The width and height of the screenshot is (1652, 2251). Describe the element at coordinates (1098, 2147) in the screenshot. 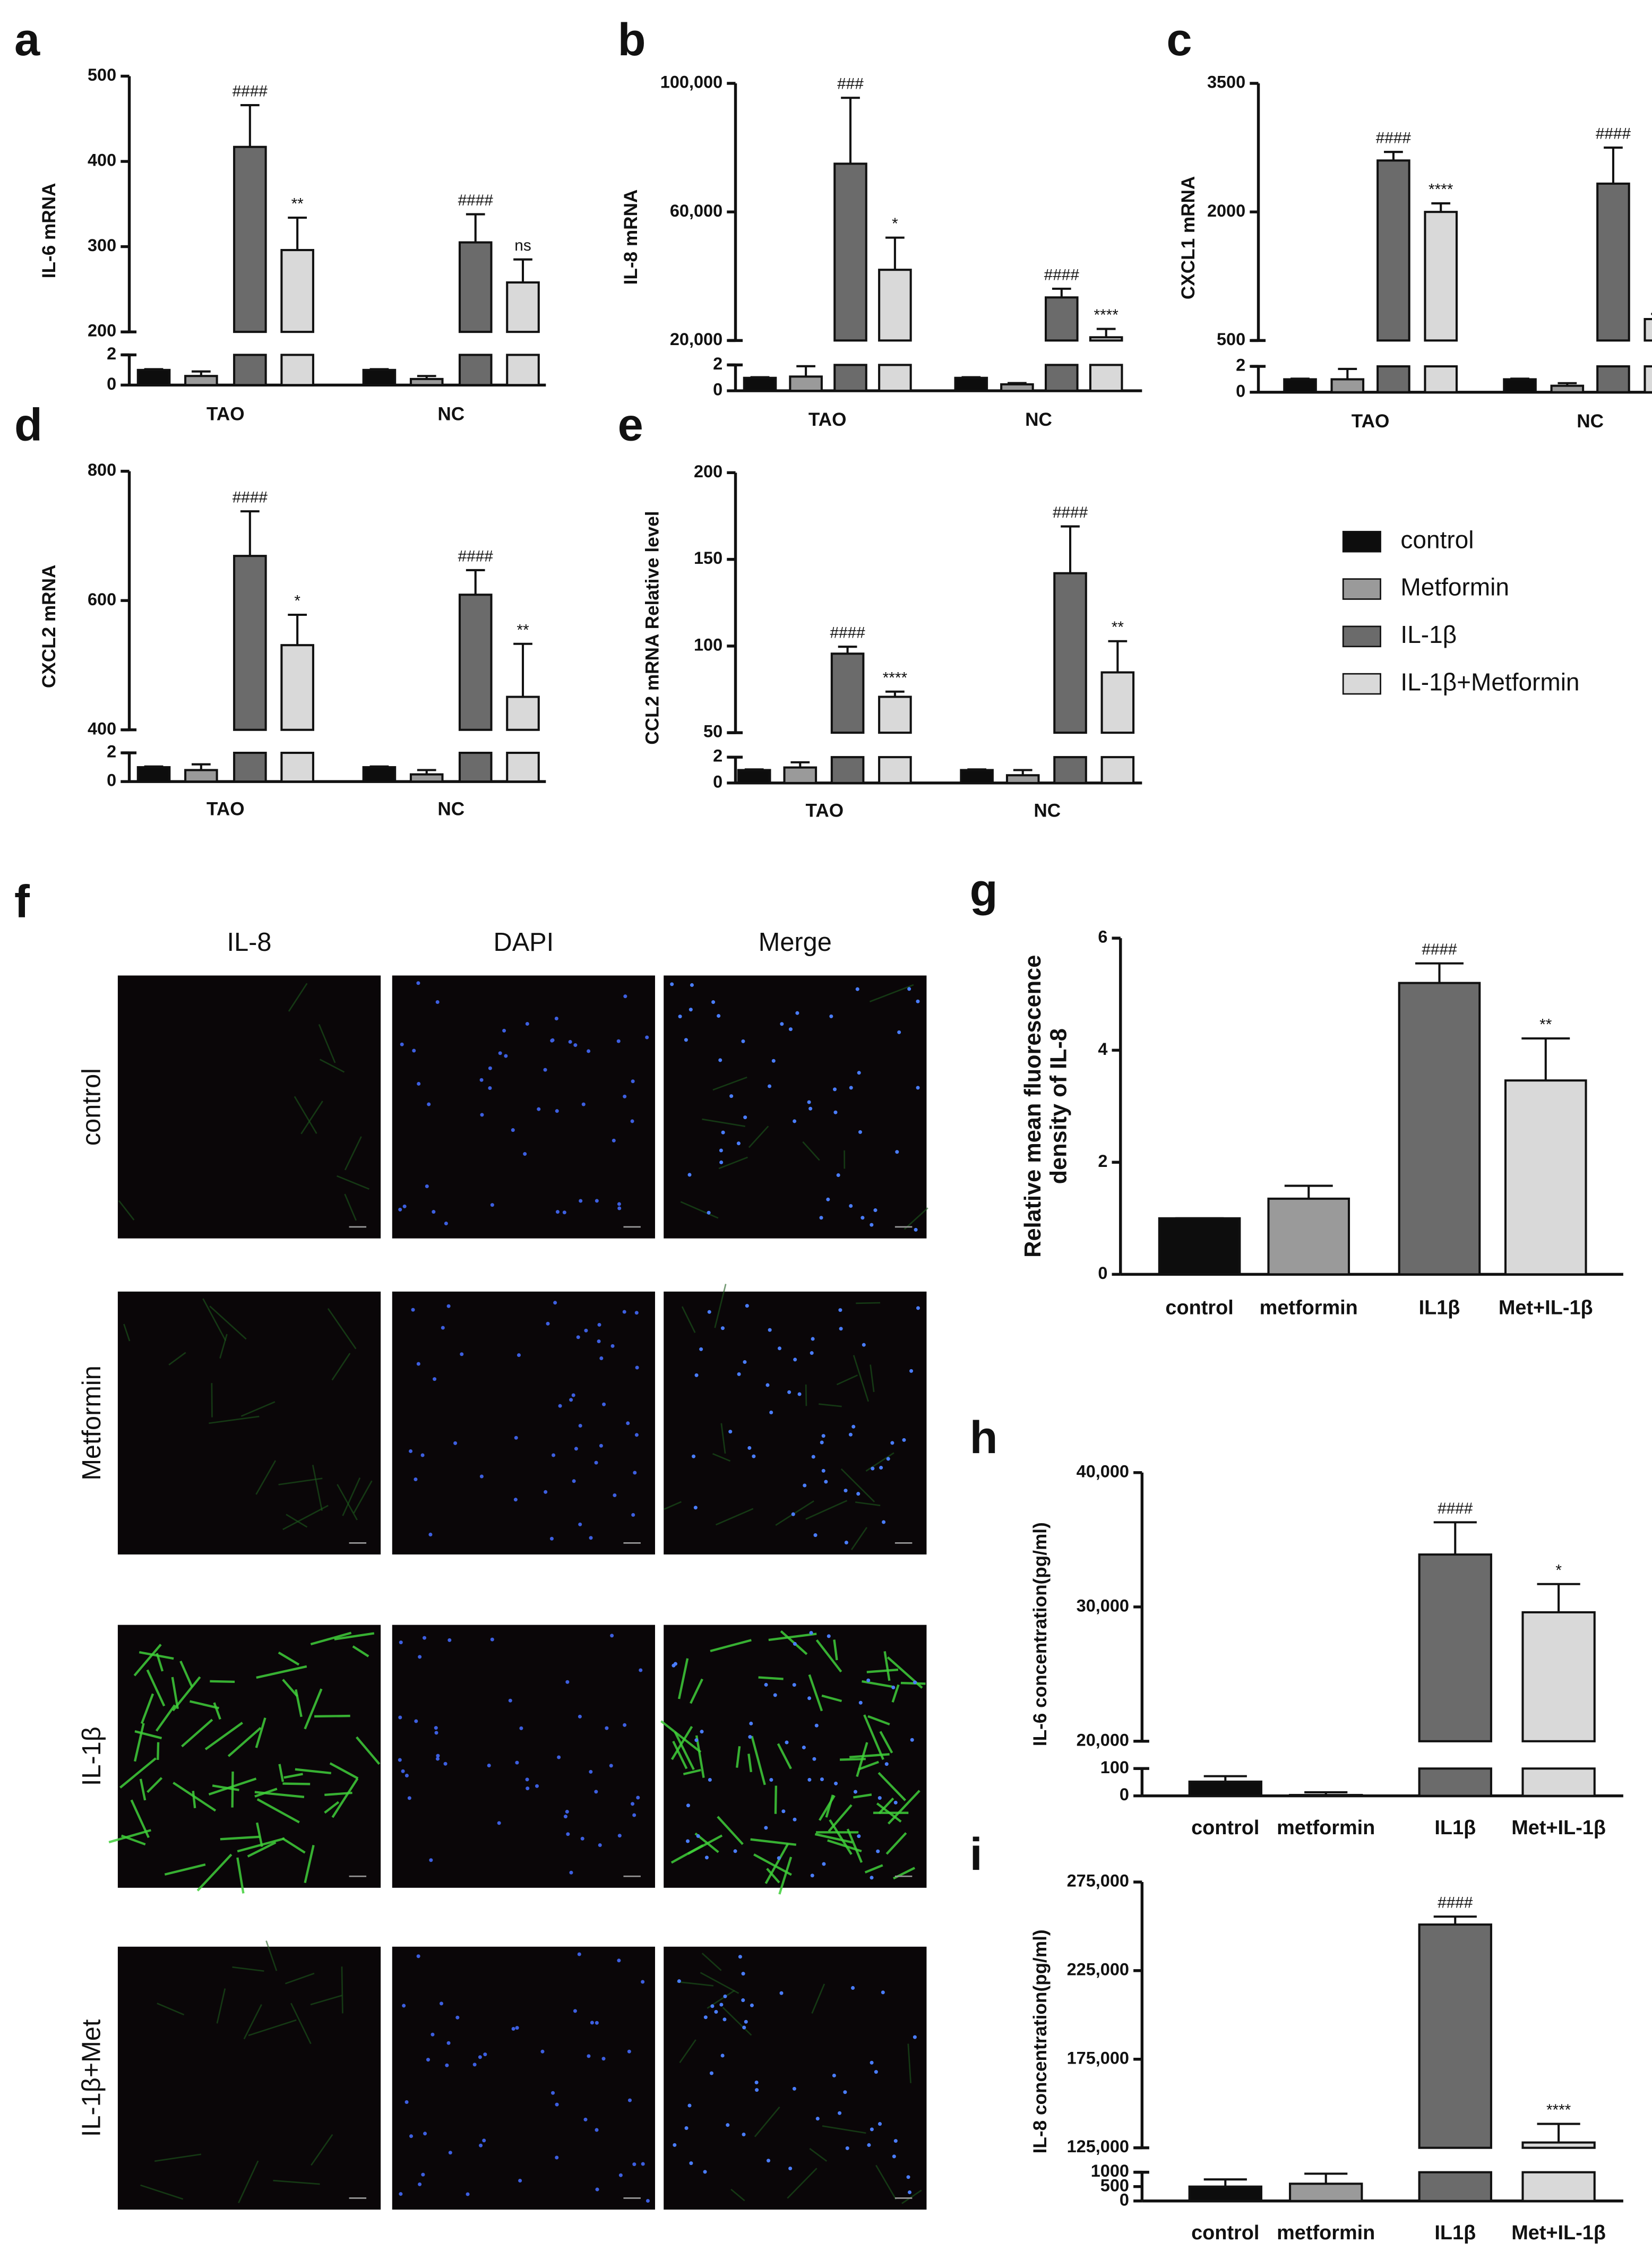

I see `y-tick-label: 125,000` at that location.